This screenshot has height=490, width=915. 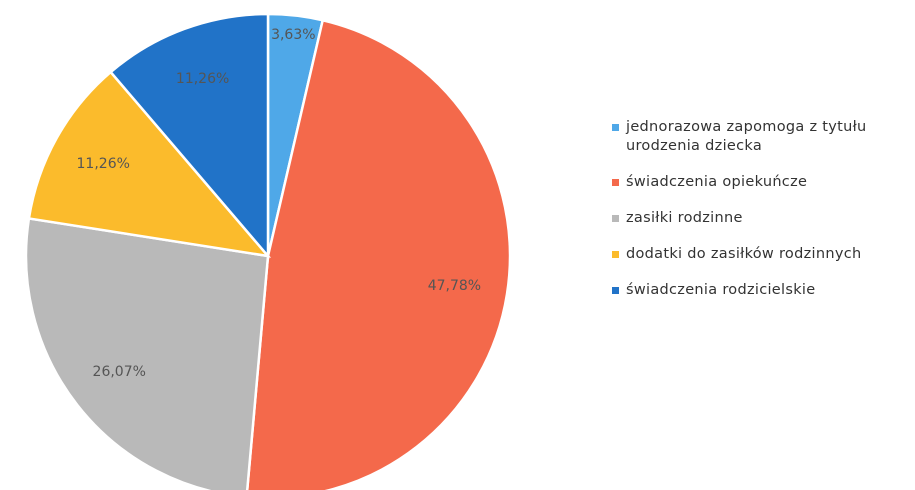 I want to click on legend-item: dodatki do zasiłków rodzinnych, so click(x=762, y=254).